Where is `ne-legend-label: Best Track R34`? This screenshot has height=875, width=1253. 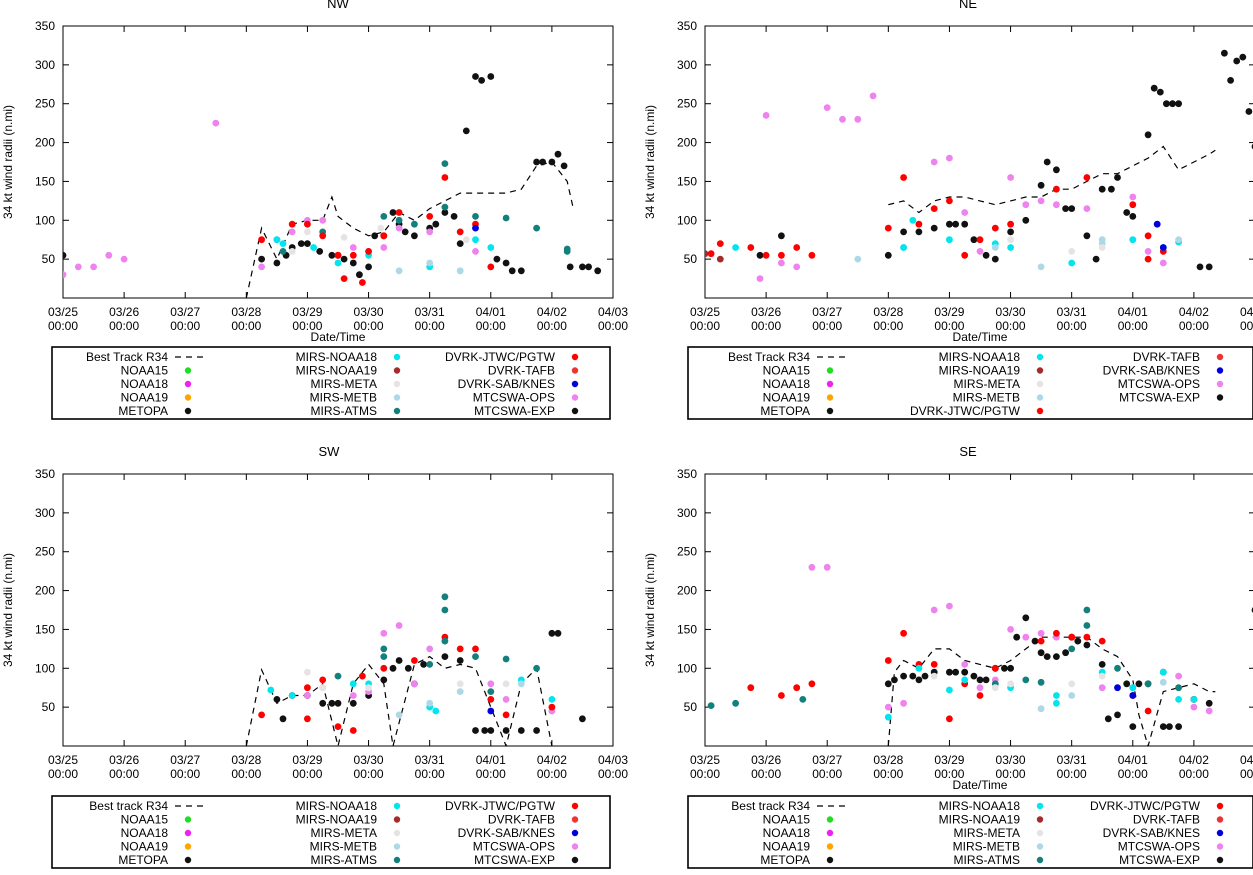
ne-legend-label: Best Track R34 is located at coordinates (769, 357).